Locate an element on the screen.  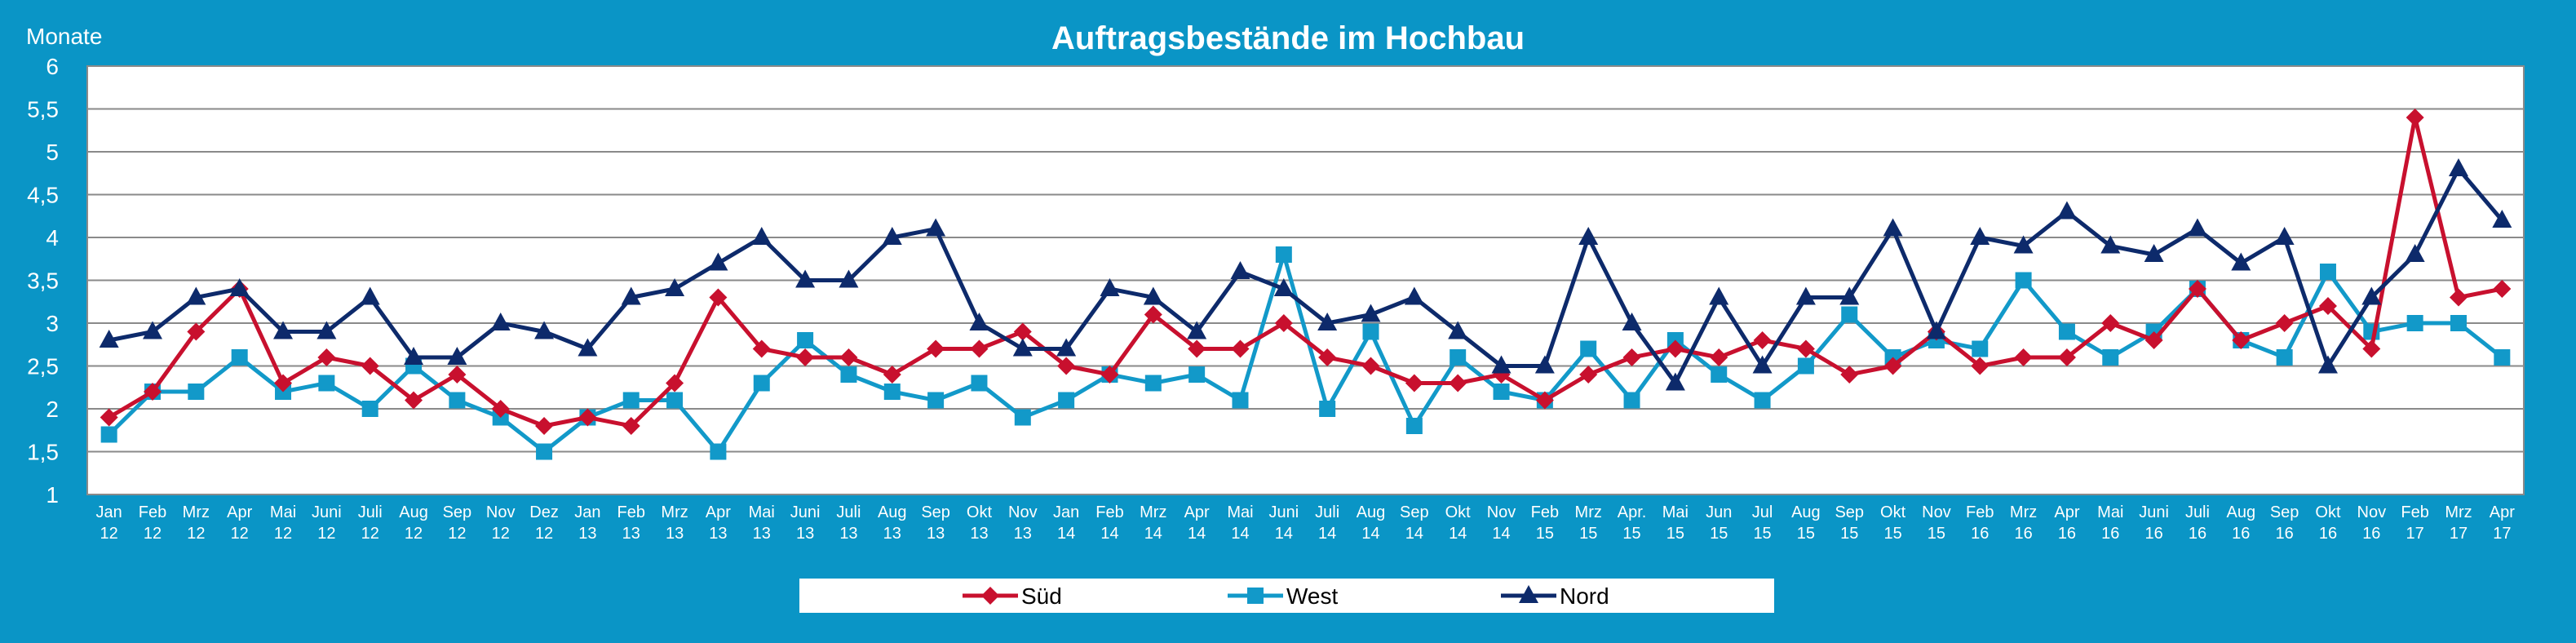
x-tick-year: 17 is located at coordinates (2459, 534).